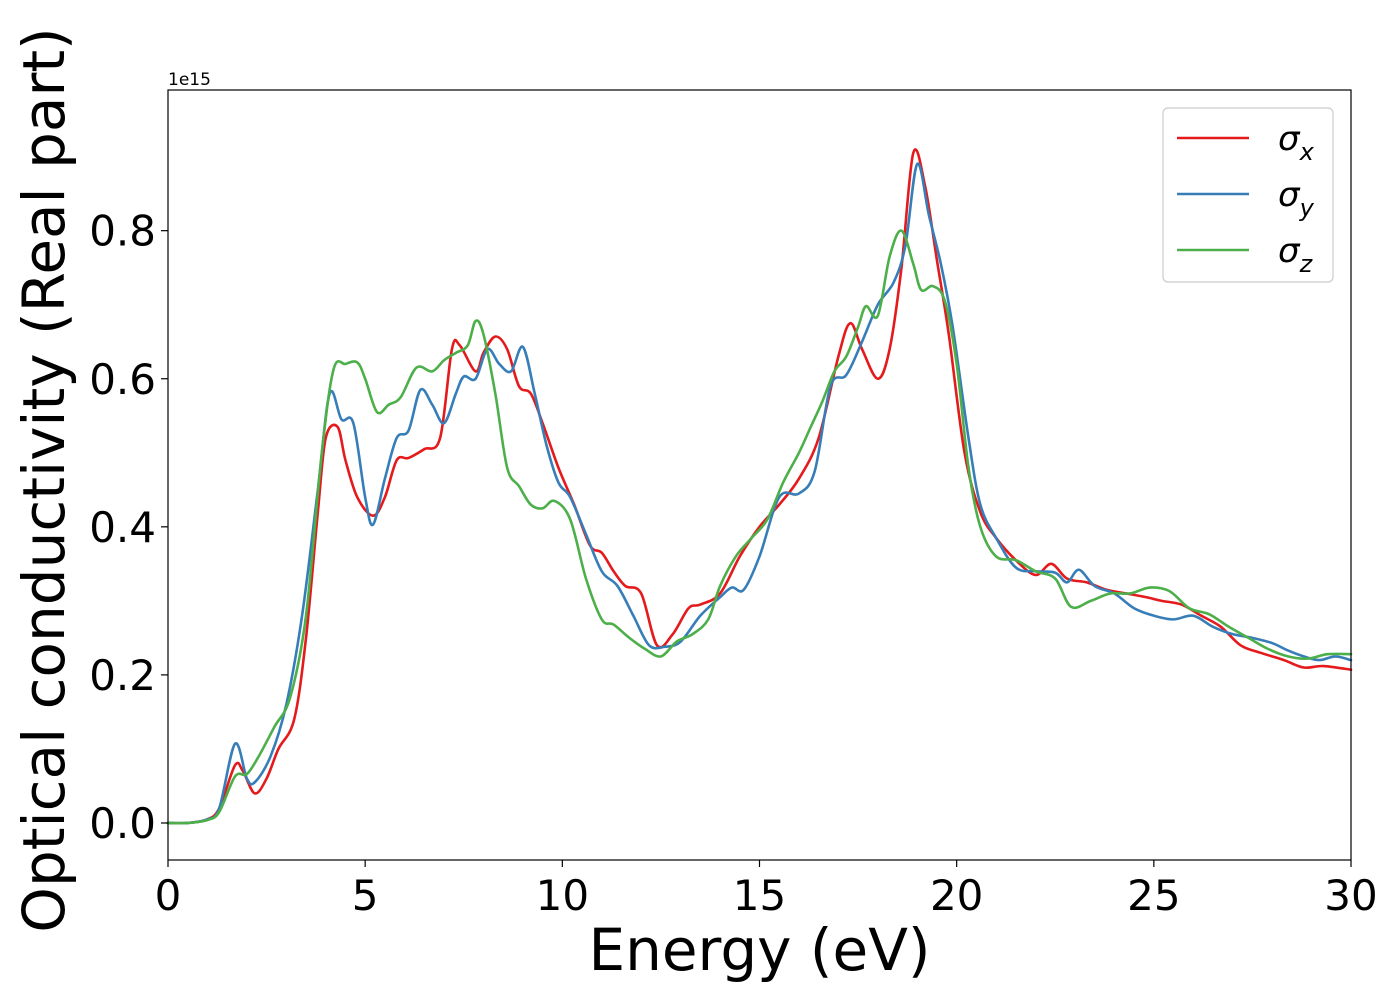 Image resolution: width=1400 pixels, height=1000 pixels. Describe the element at coordinates (122, 527) in the screenshot. I see `y-tick-label: 0.4` at that location.